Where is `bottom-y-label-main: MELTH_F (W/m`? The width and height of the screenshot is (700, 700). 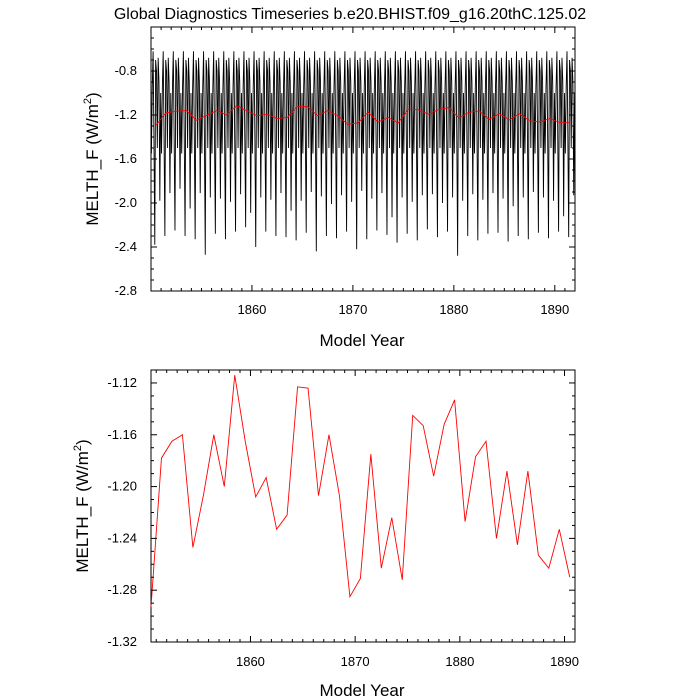
bottom-y-label-main: MELTH_F (W/m is located at coordinates (82, 512).